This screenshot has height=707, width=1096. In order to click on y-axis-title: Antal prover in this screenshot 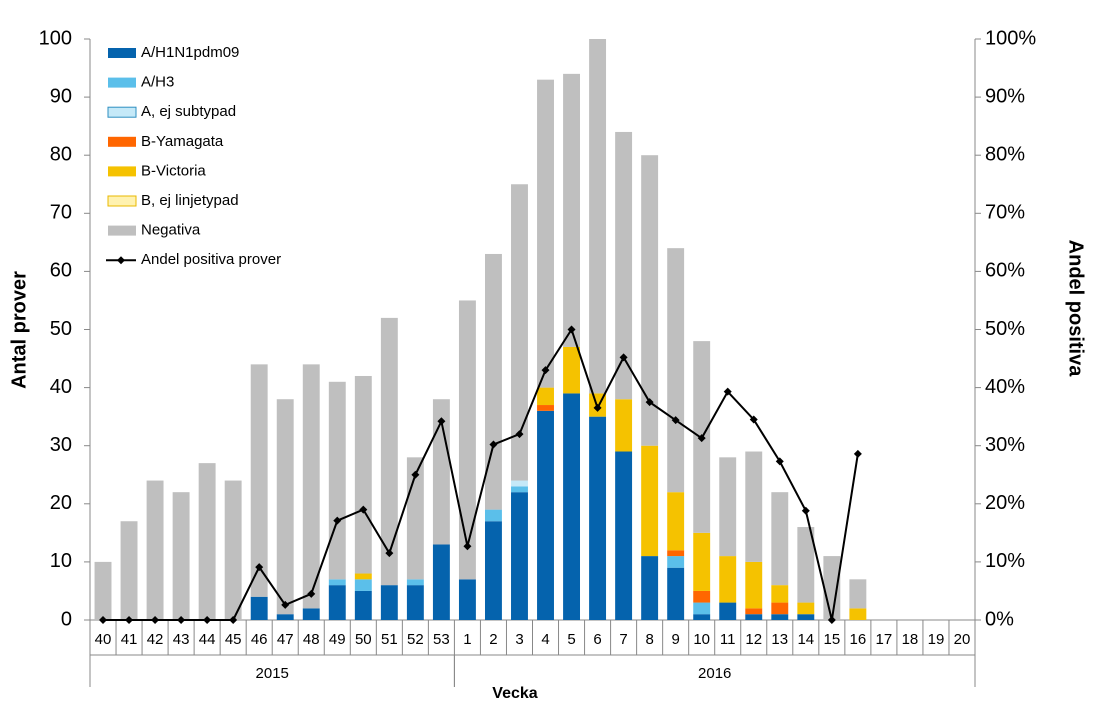, I will do `click(19, 330)`.